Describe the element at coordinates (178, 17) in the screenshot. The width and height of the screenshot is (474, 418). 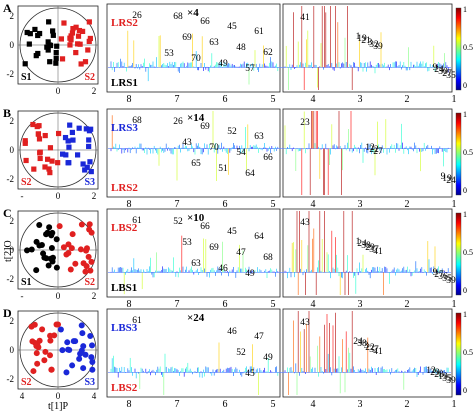
I see `peak-label: 68` at that location.